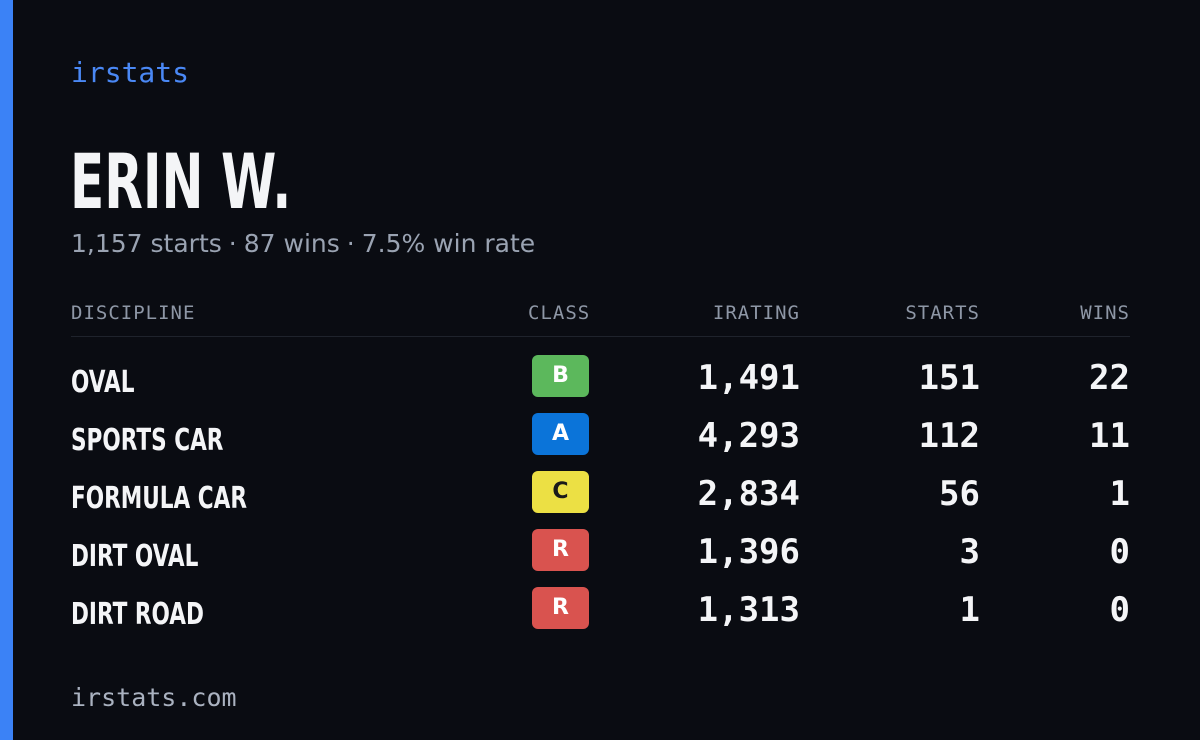 The width and height of the screenshot is (1200, 740). I want to click on accent-bar, so click(6, 370).